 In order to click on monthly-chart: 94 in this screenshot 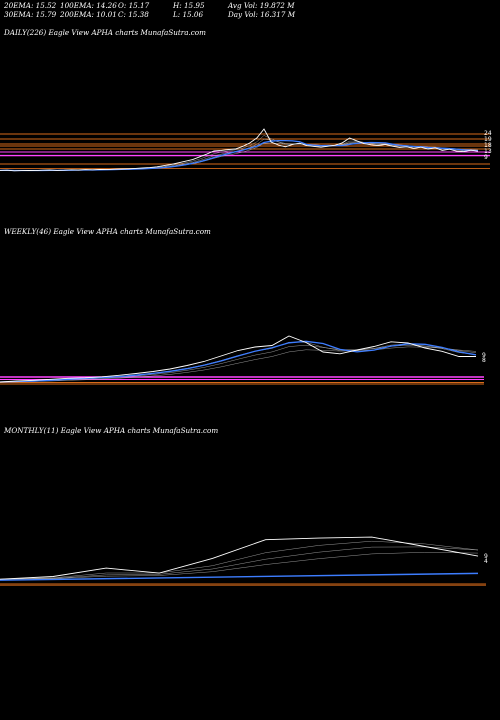, I will do `click(244, 561)`.